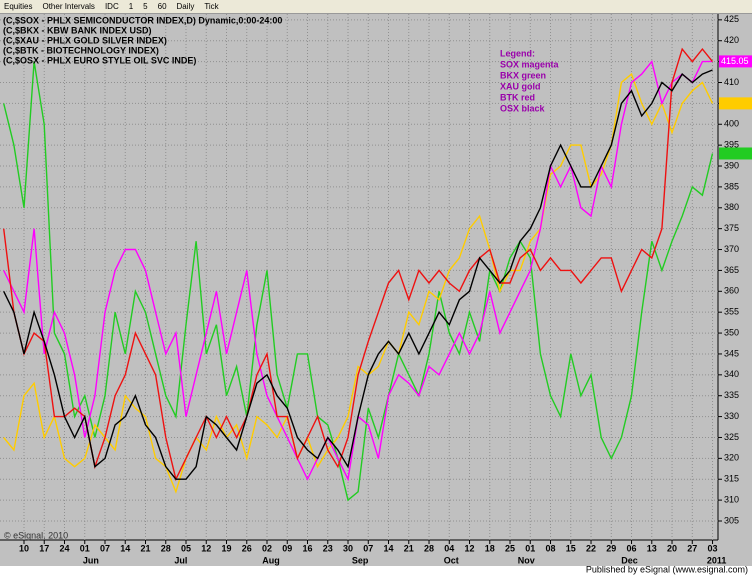 The image size is (752, 576). What do you see at coordinates (611, 548) in the screenshot?
I see `x-tick-label: 29` at bounding box center [611, 548].